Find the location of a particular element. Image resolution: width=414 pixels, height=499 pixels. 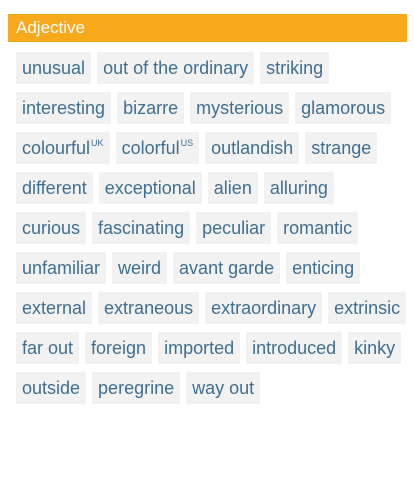

synonym-label: avant garde is located at coordinates (227, 268).